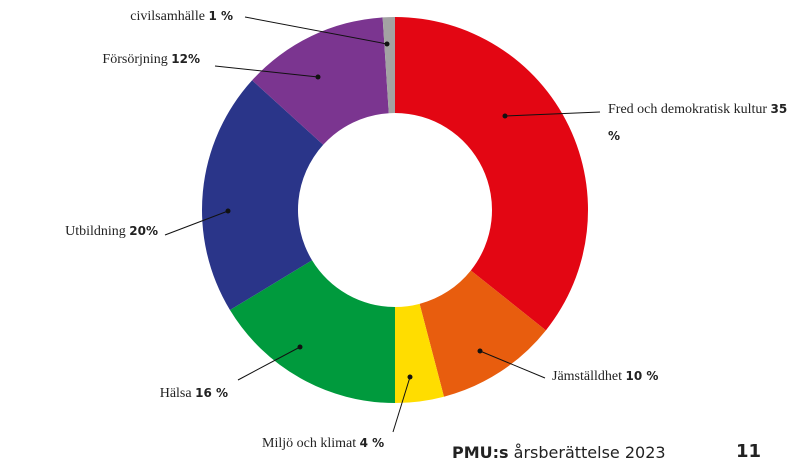 The height and width of the screenshot is (475, 798). What do you see at coordinates (175, 393) in the screenshot?
I see `category-name: Hälsa` at bounding box center [175, 393].